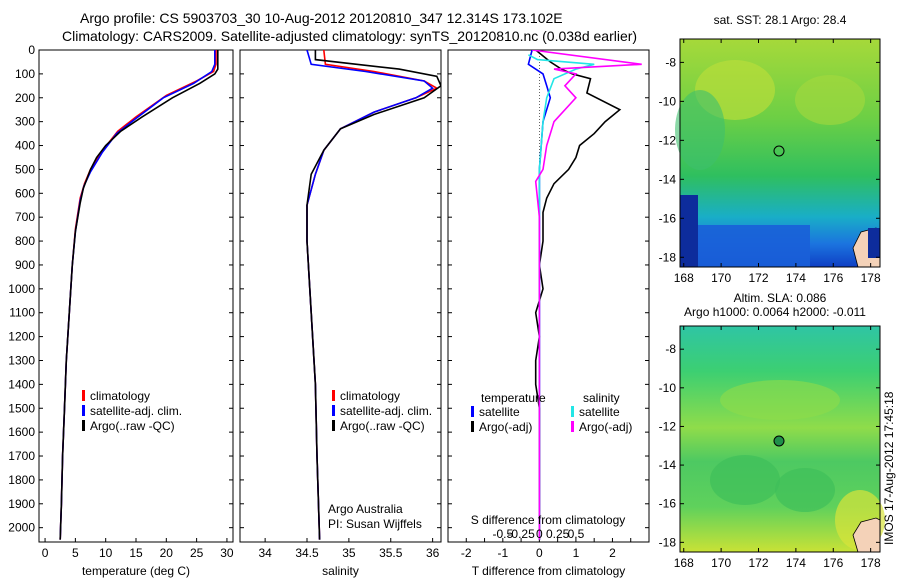  Describe the element at coordinates (668, 218) in the screenshot. I see `y-tick-label: -16` at that location.